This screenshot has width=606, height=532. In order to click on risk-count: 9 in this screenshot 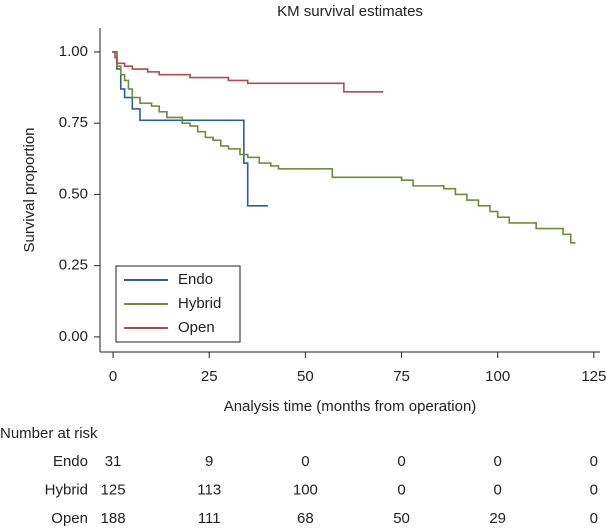, I will do `click(209, 461)`.